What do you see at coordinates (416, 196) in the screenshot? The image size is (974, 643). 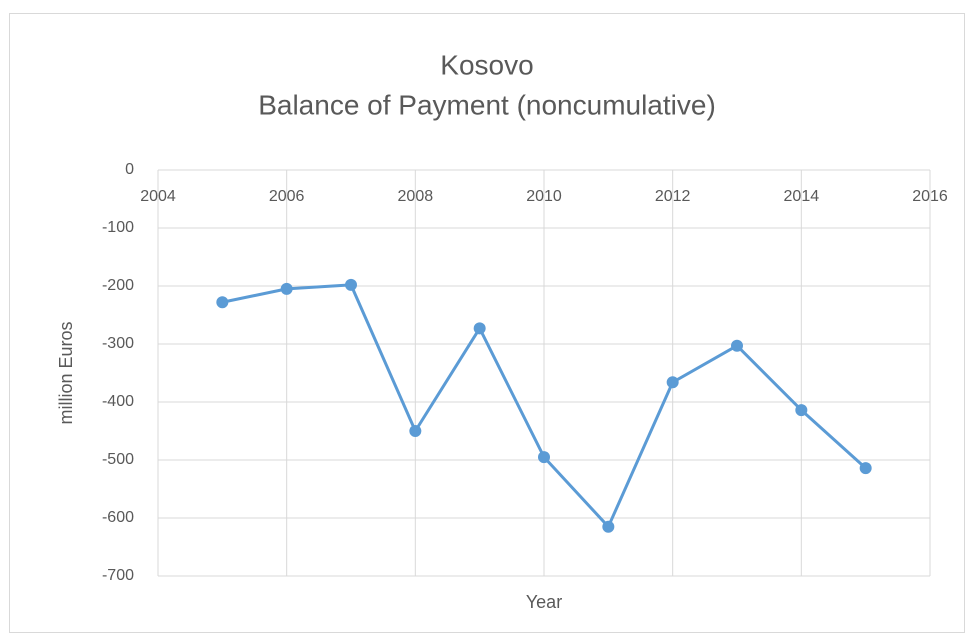 I see `x-tick-label: 2008` at bounding box center [416, 196].